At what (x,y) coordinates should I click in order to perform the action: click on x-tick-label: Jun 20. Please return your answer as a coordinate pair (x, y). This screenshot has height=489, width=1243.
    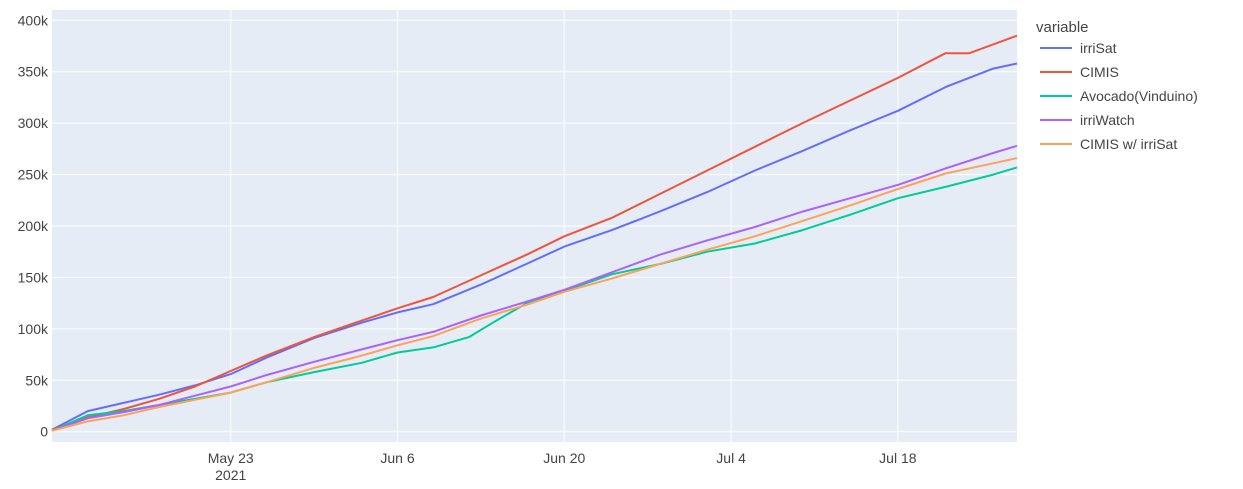
    Looking at the image, I should click on (564, 458).